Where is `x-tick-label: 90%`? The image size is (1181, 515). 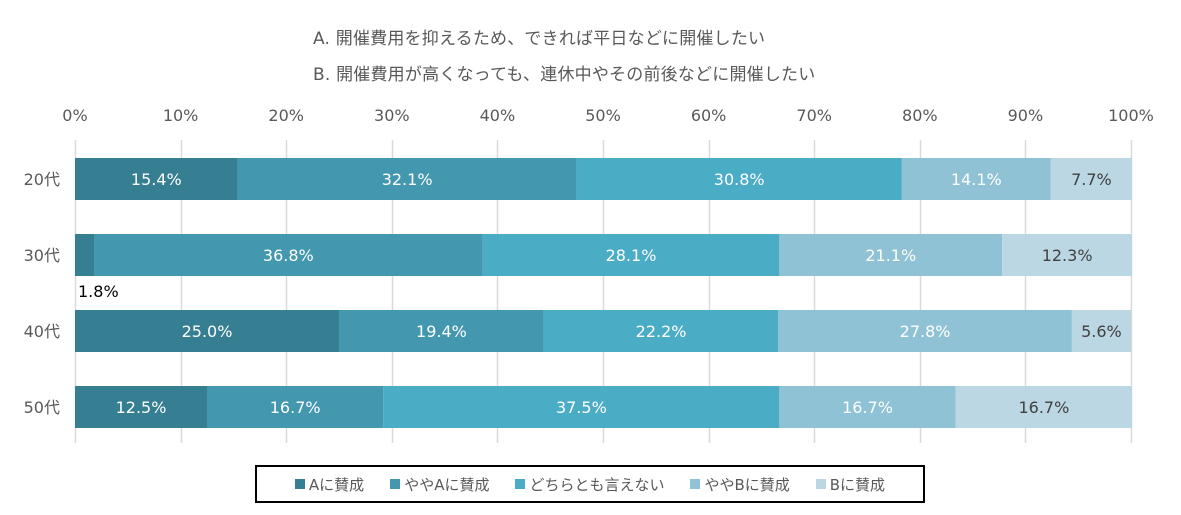
x-tick-label: 90% is located at coordinates (1026, 115).